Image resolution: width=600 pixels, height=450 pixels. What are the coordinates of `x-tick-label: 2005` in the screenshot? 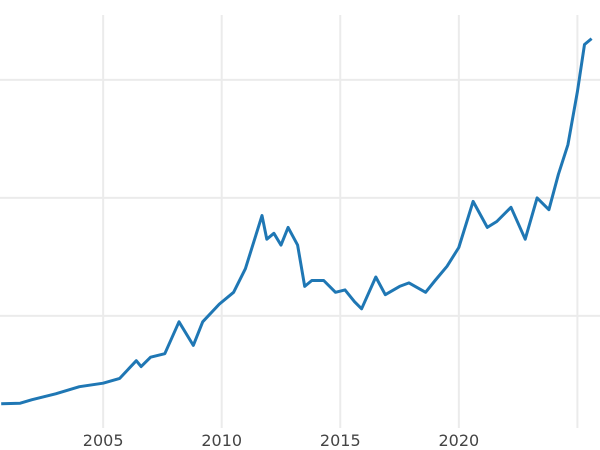 It's located at (103, 440).